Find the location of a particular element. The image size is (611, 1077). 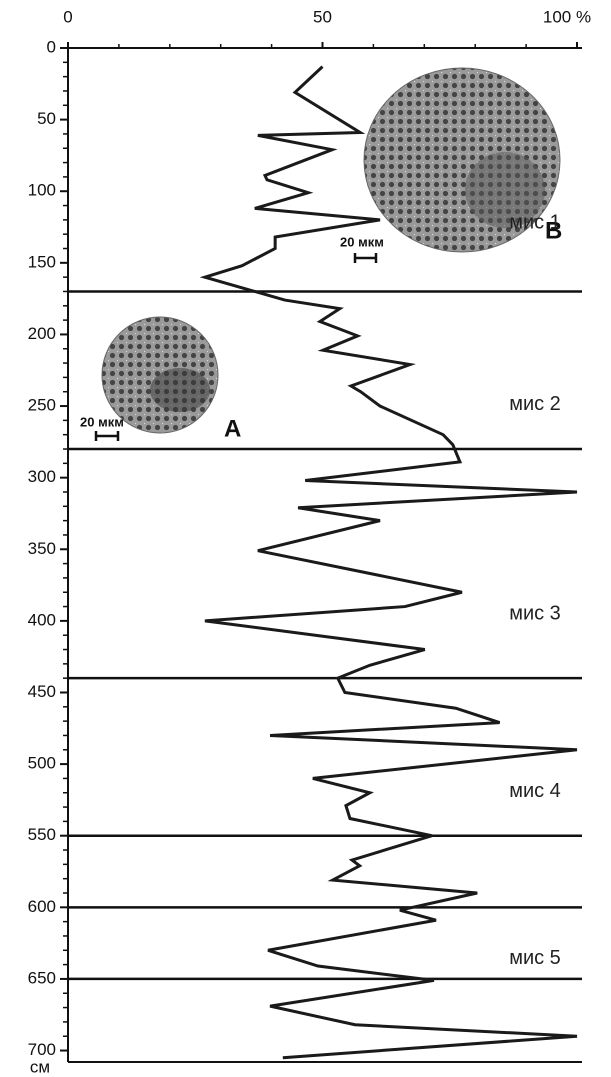

y-tick-label: 200 is located at coordinates (42, 333).